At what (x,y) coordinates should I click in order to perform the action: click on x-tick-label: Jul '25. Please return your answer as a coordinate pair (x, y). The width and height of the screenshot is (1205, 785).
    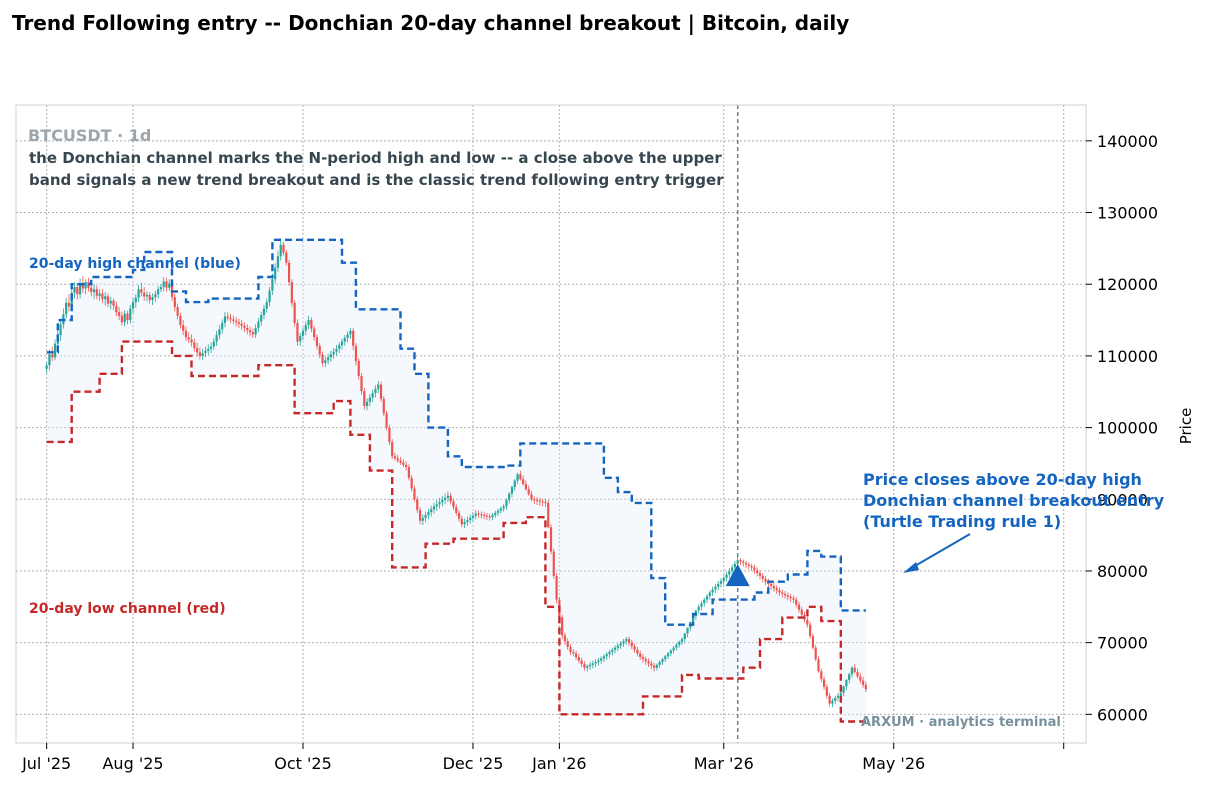
    Looking at the image, I should click on (46, 763).